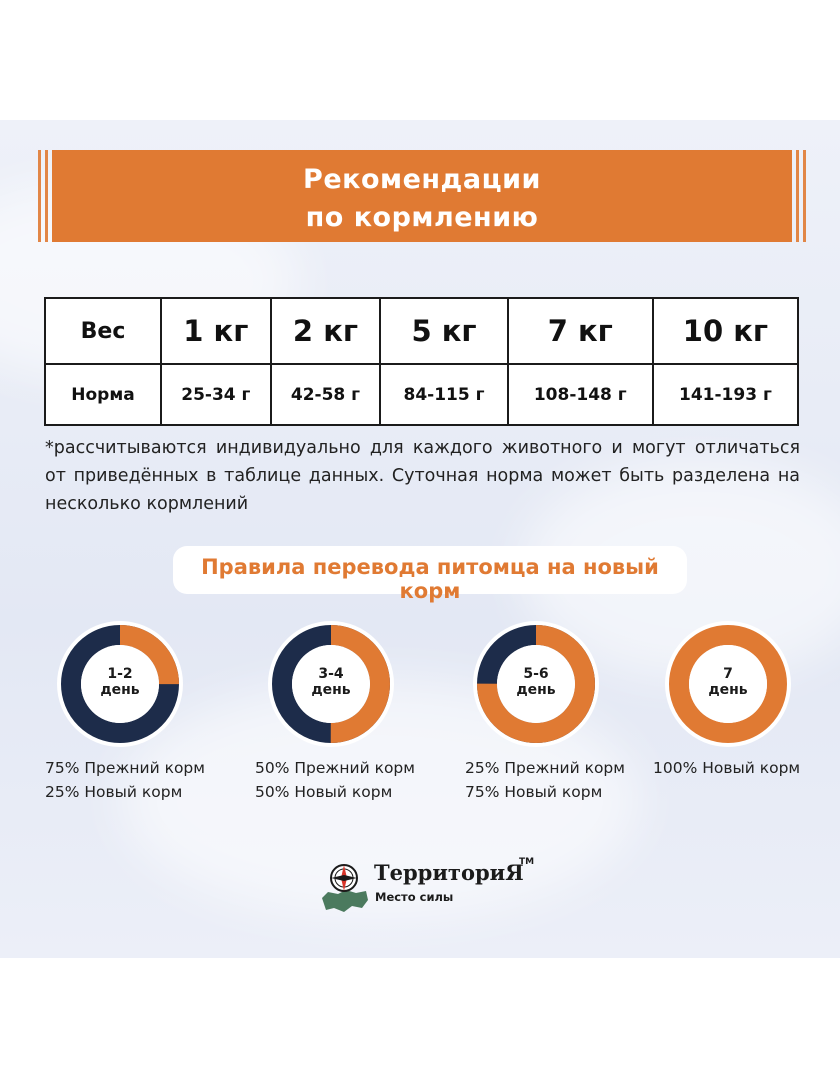 The height and width of the screenshot is (1080, 840). What do you see at coordinates (325, 394) in the screenshot?
I see `norm-cell: 42-58 г` at bounding box center [325, 394].